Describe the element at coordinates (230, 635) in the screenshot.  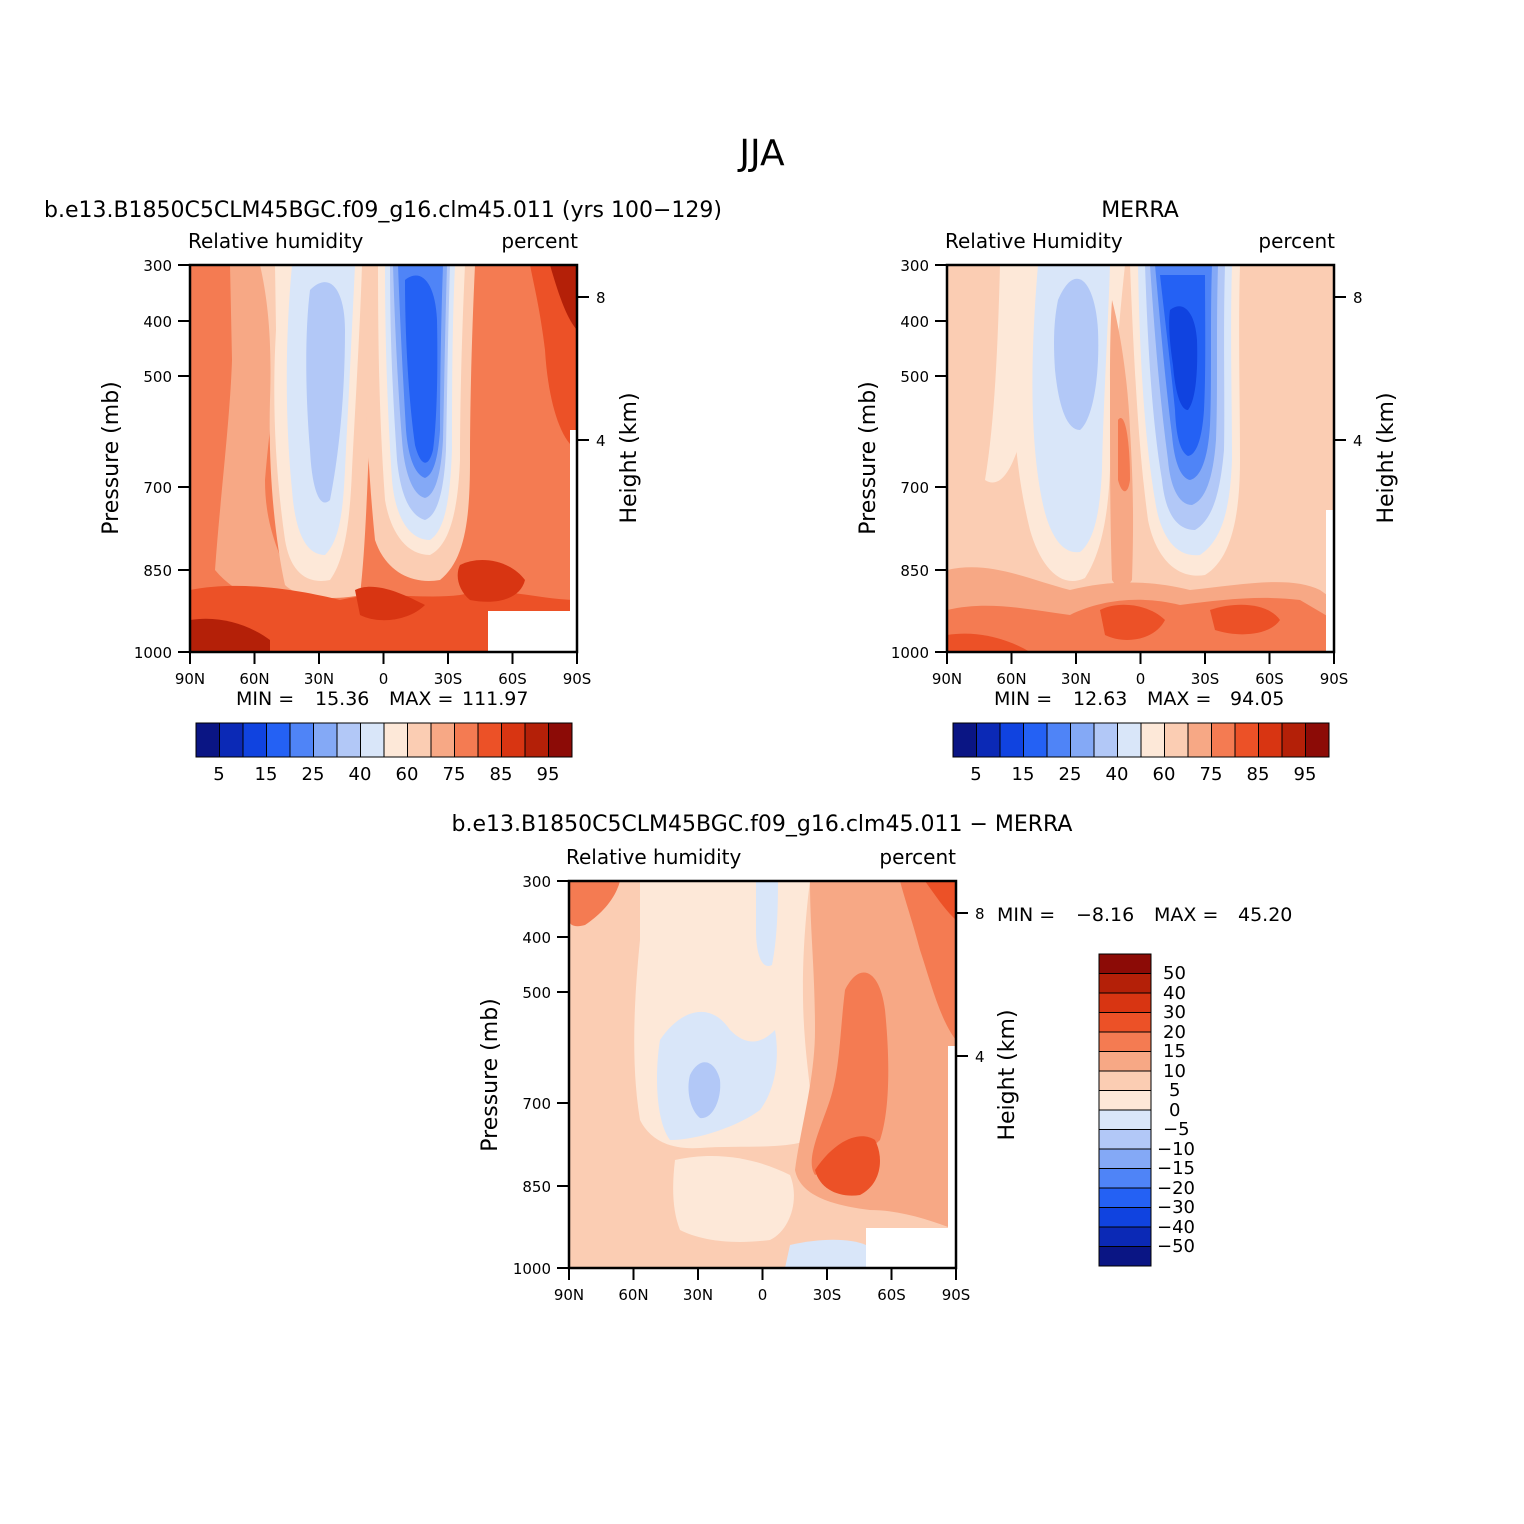
I see `model-contour-bl-max-nh` at that location.